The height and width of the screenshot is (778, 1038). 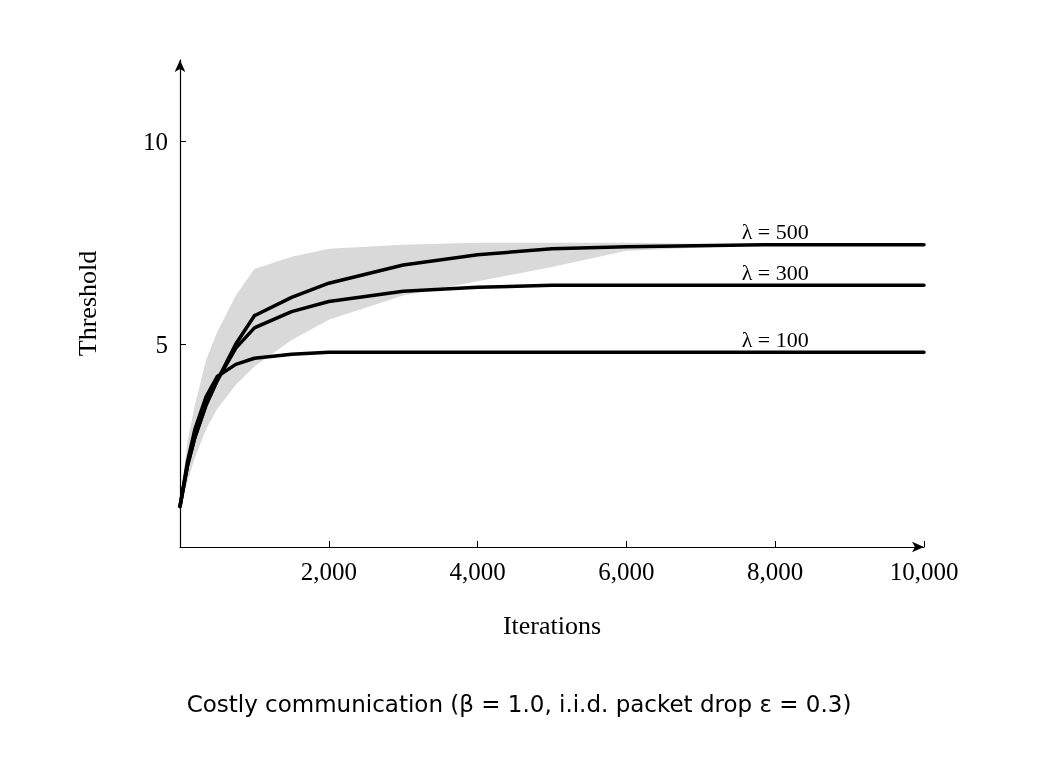 I want to click on x-tick-label: 10,000, so click(x=924, y=571).